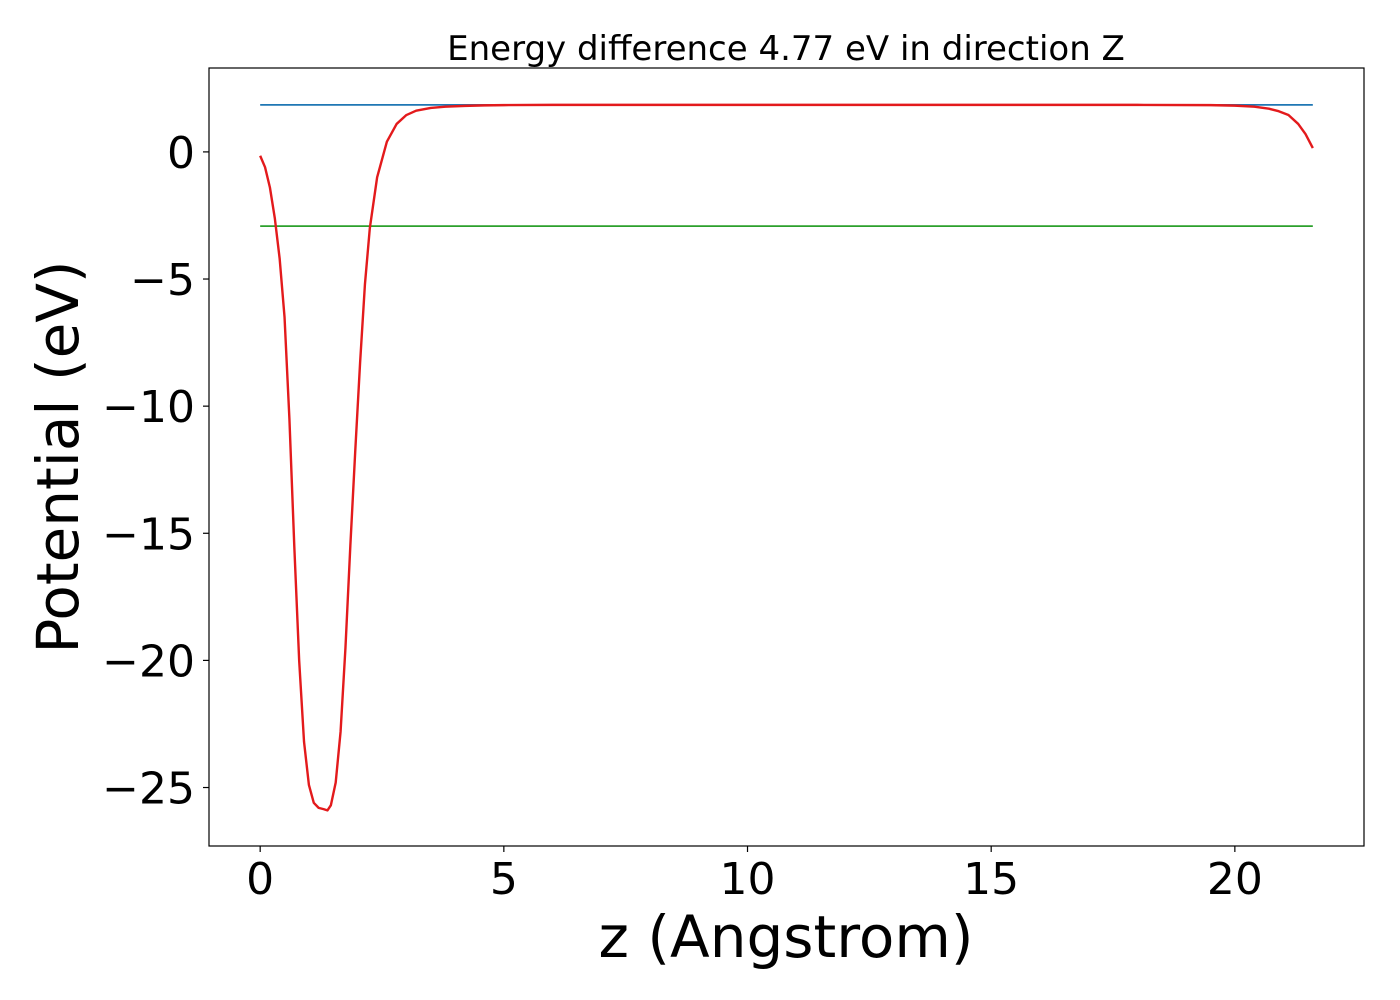 This screenshot has width=1400, height=1000. What do you see at coordinates (786, 49) in the screenshot?
I see `chart-title: Energy difference 4.77 eV in direction Z` at bounding box center [786, 49].